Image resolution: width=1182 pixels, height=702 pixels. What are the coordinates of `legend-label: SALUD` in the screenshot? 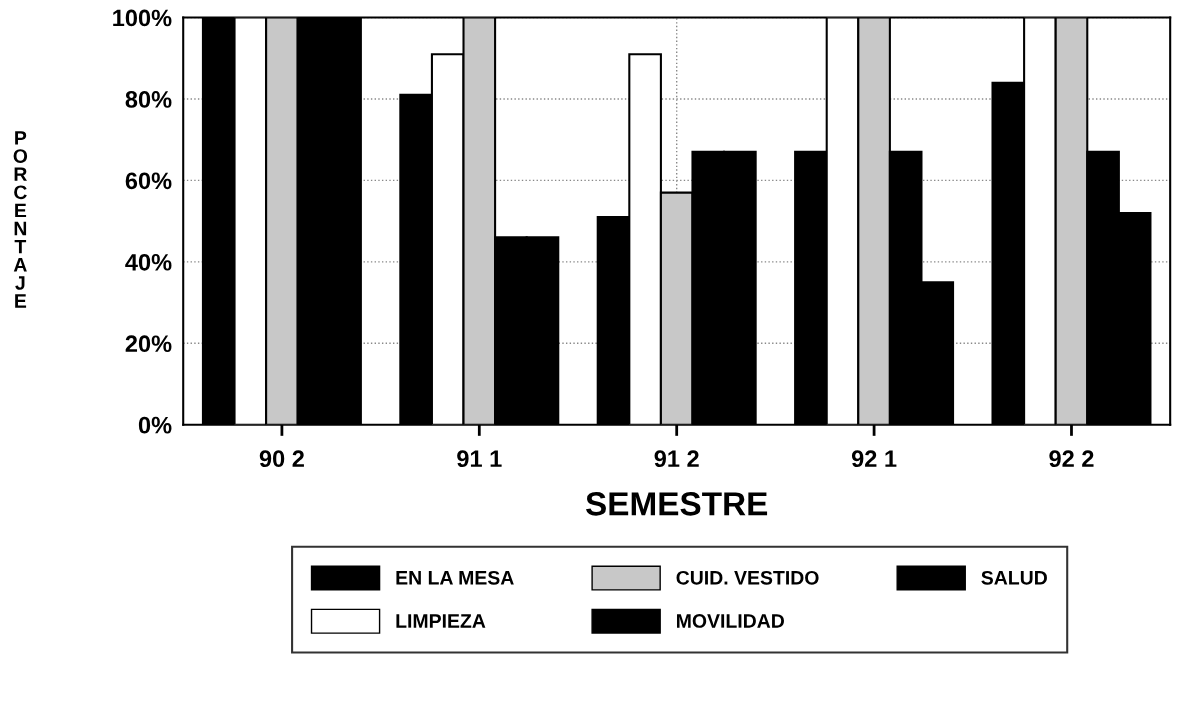 It's located at (1014, 577).